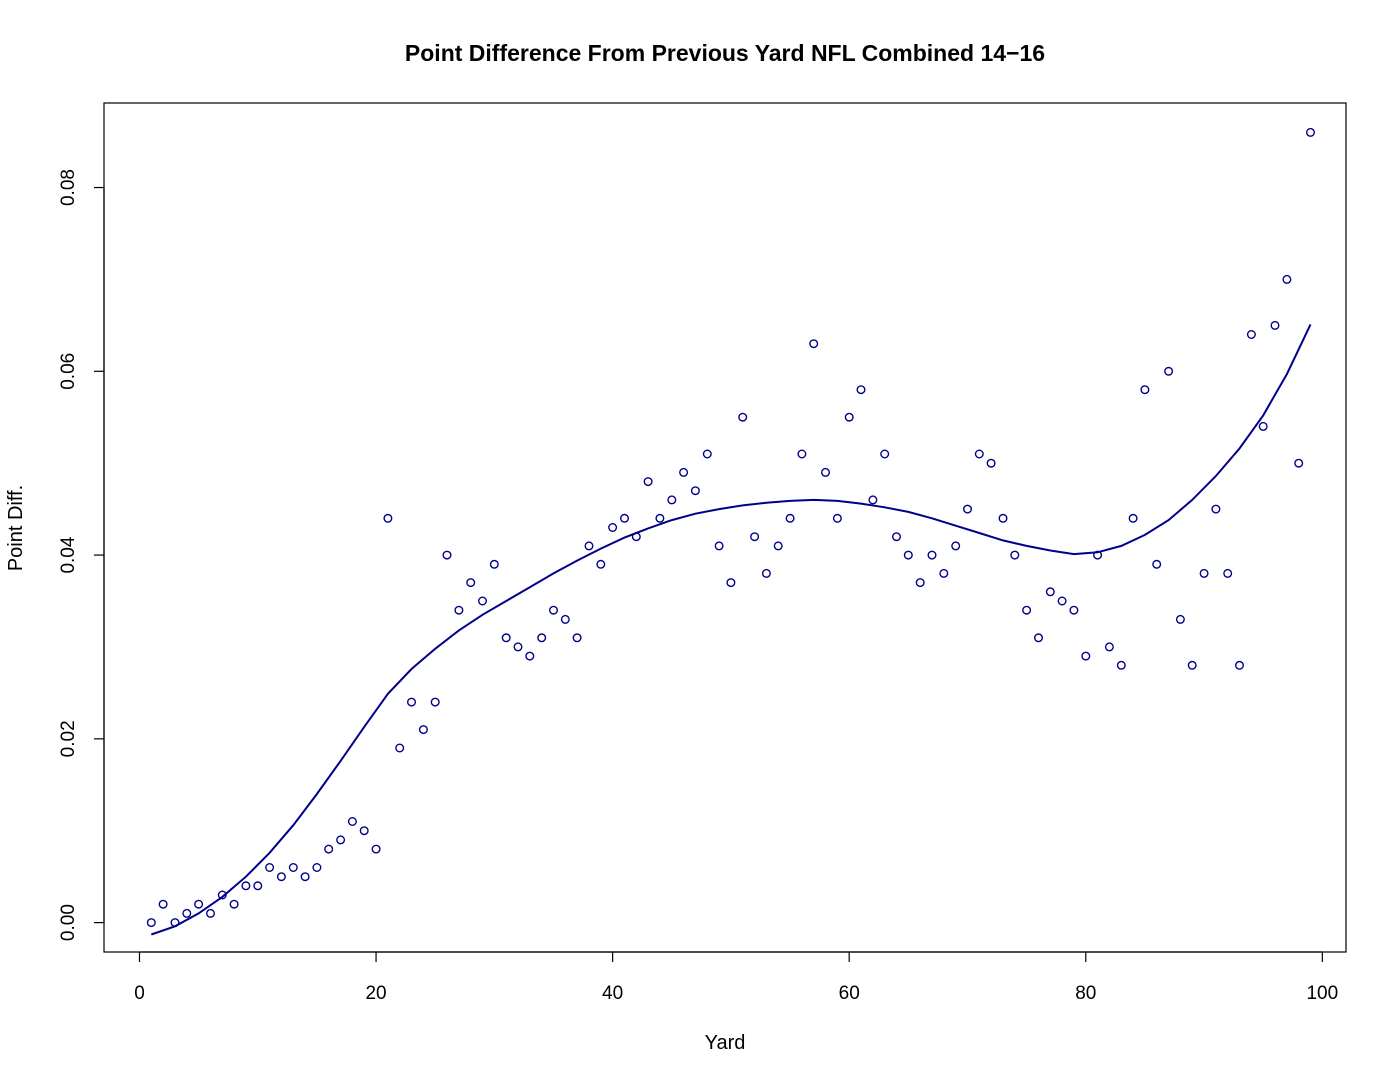 The image size is (1400, 1082). What do you see at coordinates (1322, 993) in the screenshot?
I see `x-tick-label: 100` at bounding box center [1322, 993].